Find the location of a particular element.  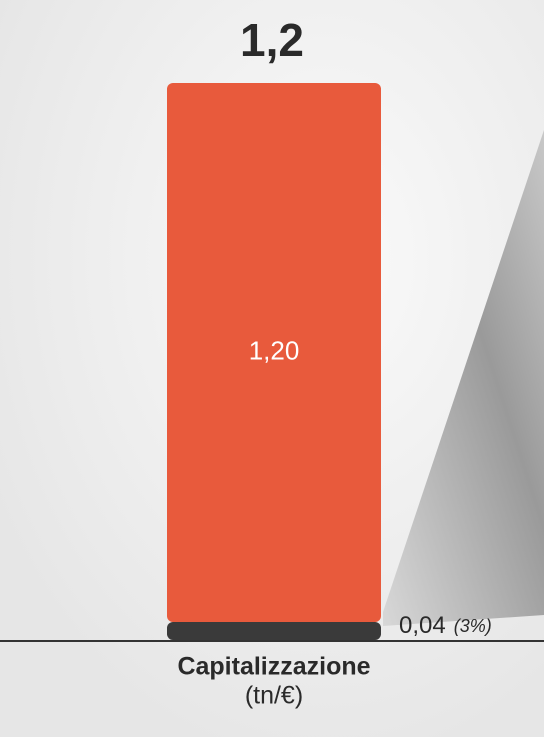

category-label: Capitalizzazione is located at coordinates (273, 667).